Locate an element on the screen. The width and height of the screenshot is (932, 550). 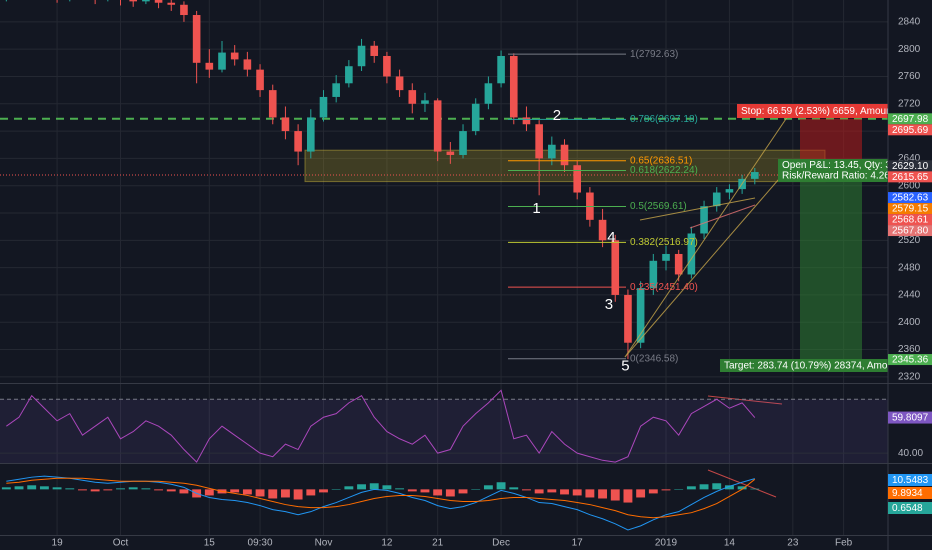
y-tick-label: 2760 is located at coordinates (909, 76).